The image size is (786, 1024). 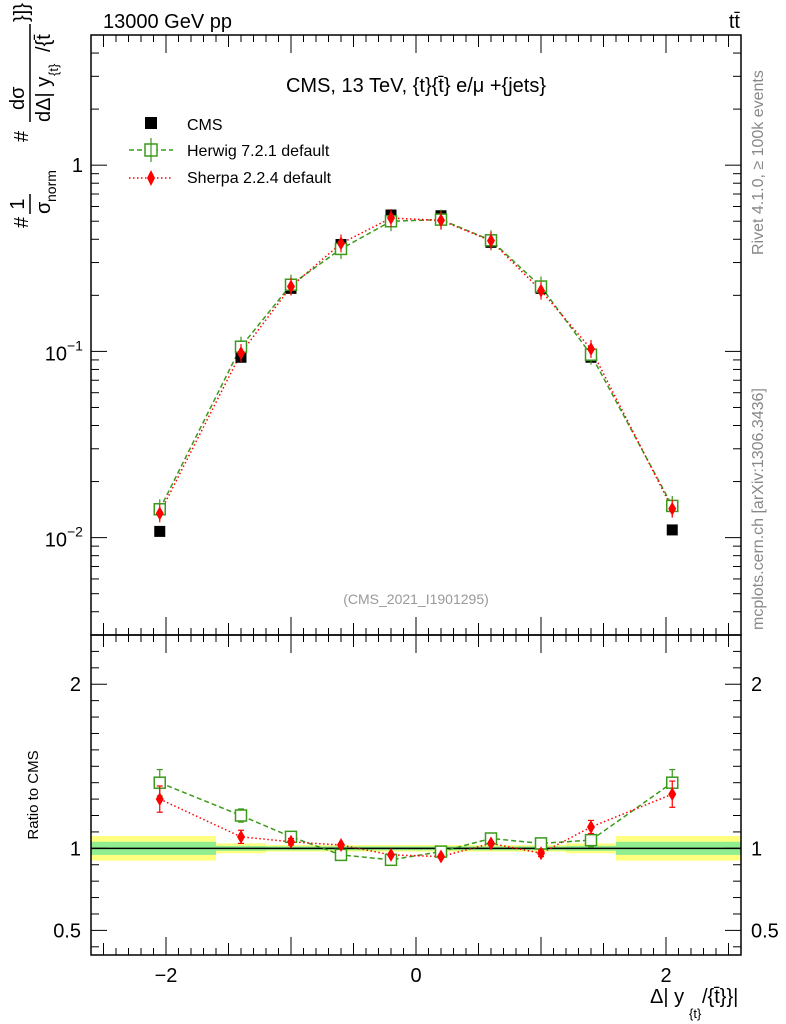 I want to click on rivet-label: Rivet 4.1.0, ≥ 100k events, so click(x=758, y=162).